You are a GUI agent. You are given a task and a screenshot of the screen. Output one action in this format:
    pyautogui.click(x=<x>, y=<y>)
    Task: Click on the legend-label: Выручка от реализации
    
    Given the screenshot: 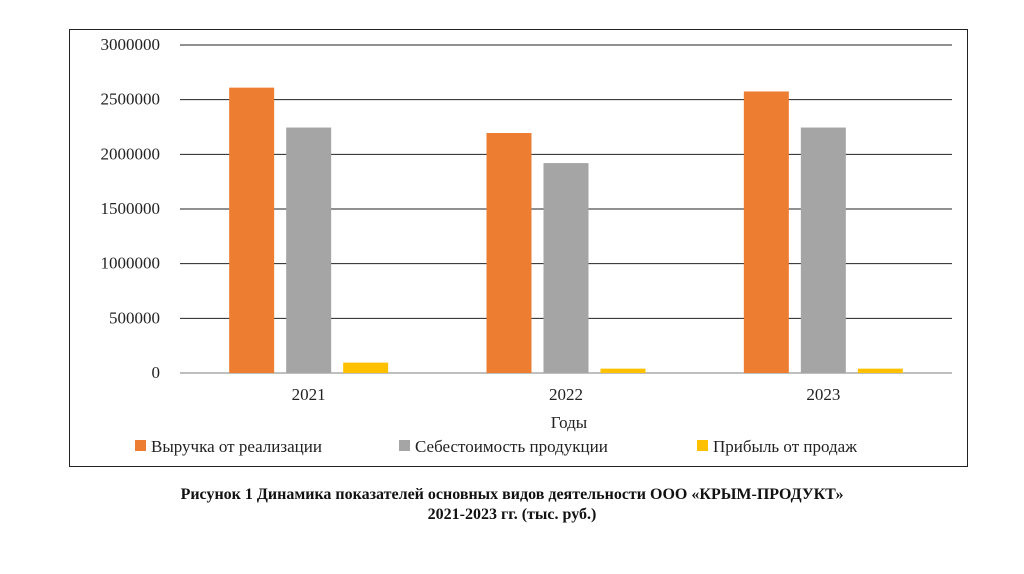 What is the action you would take?
    pyautogui.click(x=236, y=446)
    